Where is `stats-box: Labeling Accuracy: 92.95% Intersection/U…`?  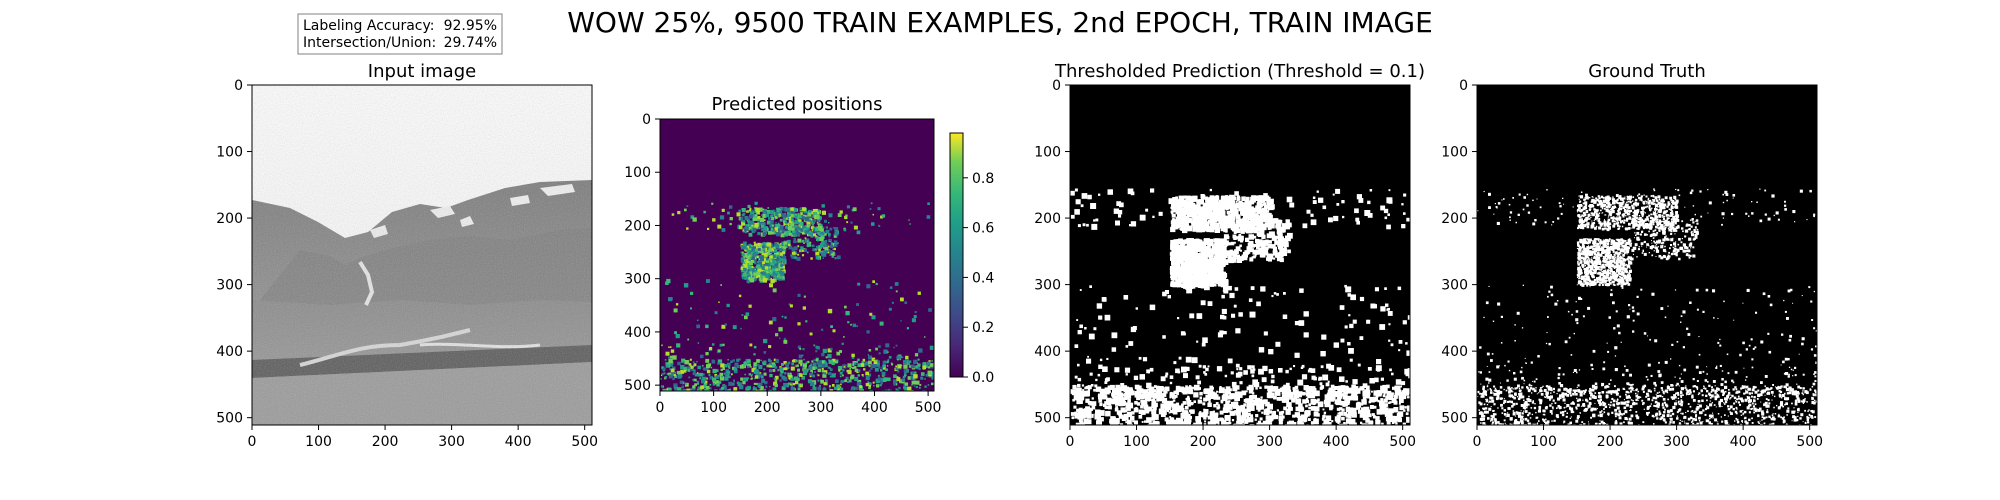
stats-box: Labeling Accuracy: 92.95% Intersection/U… is located at coordinates (400, 34).